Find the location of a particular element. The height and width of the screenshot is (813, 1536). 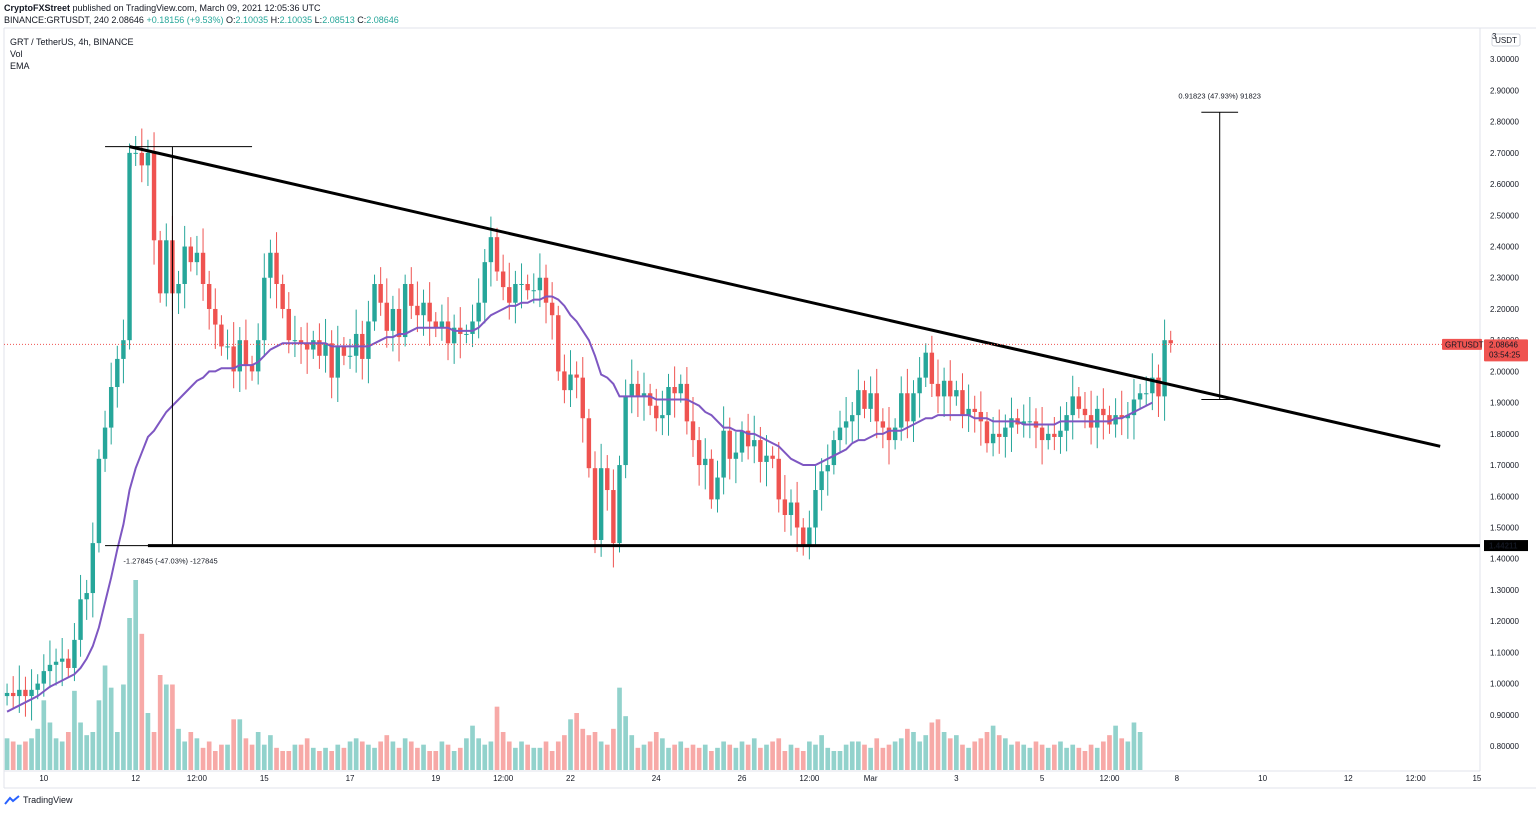

measure-up-tool: 0.91823 (47.93%) 91823 is located at coordinates (1219, 245).